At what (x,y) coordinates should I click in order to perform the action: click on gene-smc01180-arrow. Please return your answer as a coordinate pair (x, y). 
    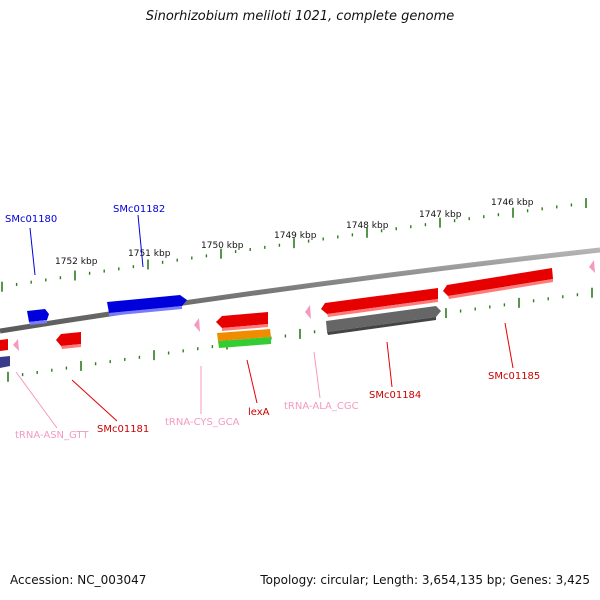
    Looking at the image, I should click on (38, 315).